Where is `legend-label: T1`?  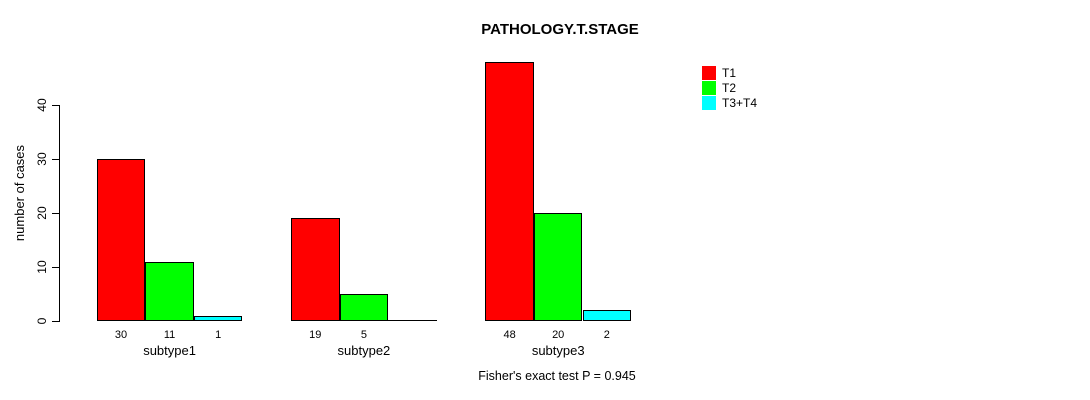 legend-label: T1 is located at coordinates (729, 72).